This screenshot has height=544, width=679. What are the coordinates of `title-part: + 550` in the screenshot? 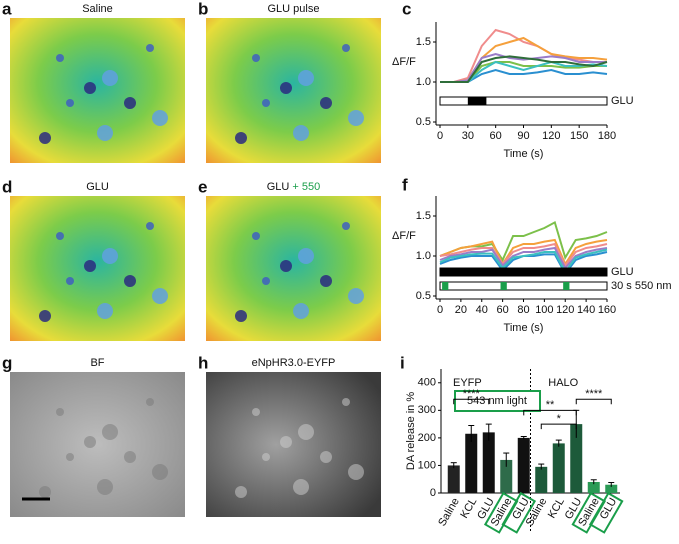 It's located at (304, 187).